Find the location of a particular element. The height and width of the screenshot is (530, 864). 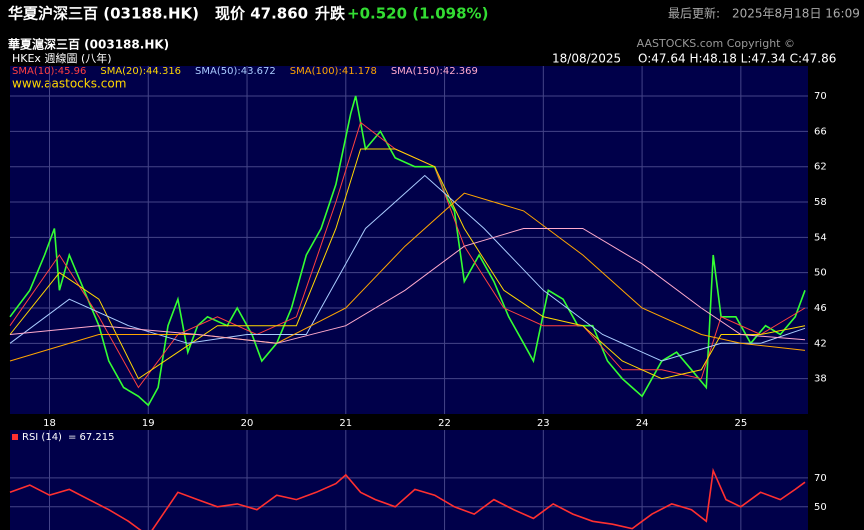

x-tick-label: 22 is located at coordinates (444, 423).